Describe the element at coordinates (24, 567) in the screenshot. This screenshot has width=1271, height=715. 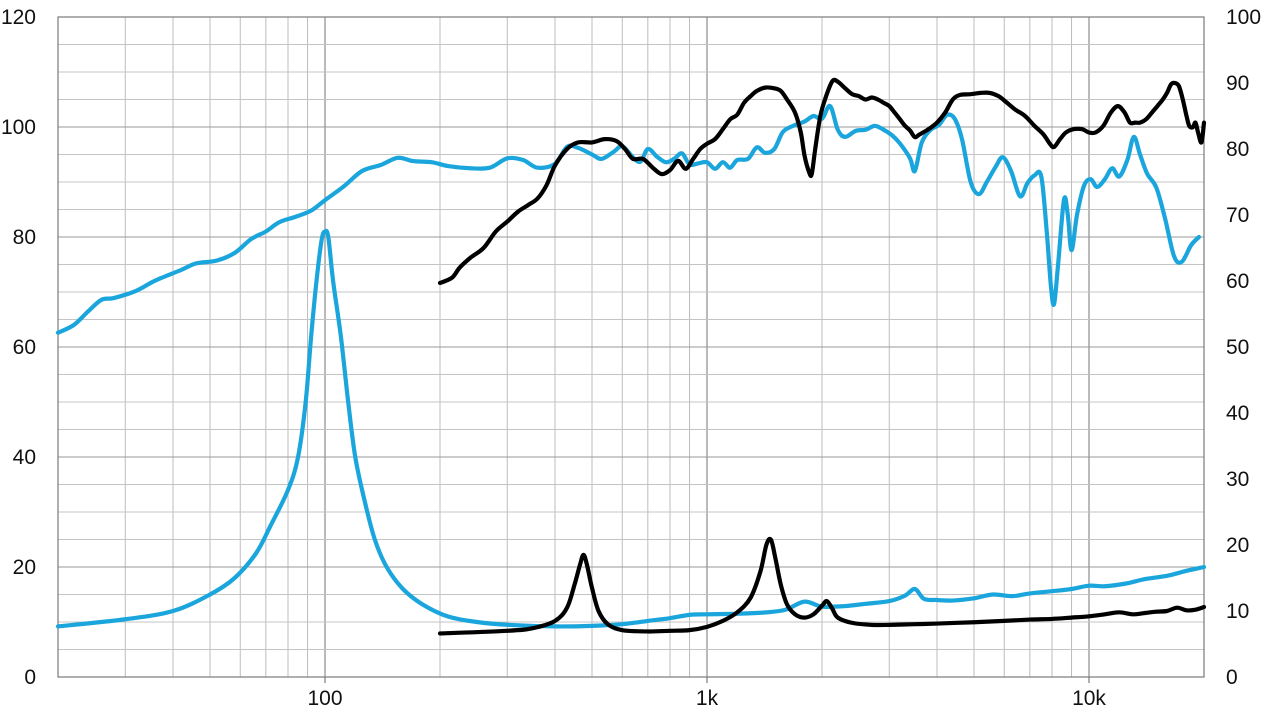
I see `left-y-tick-label: 20` at that location.